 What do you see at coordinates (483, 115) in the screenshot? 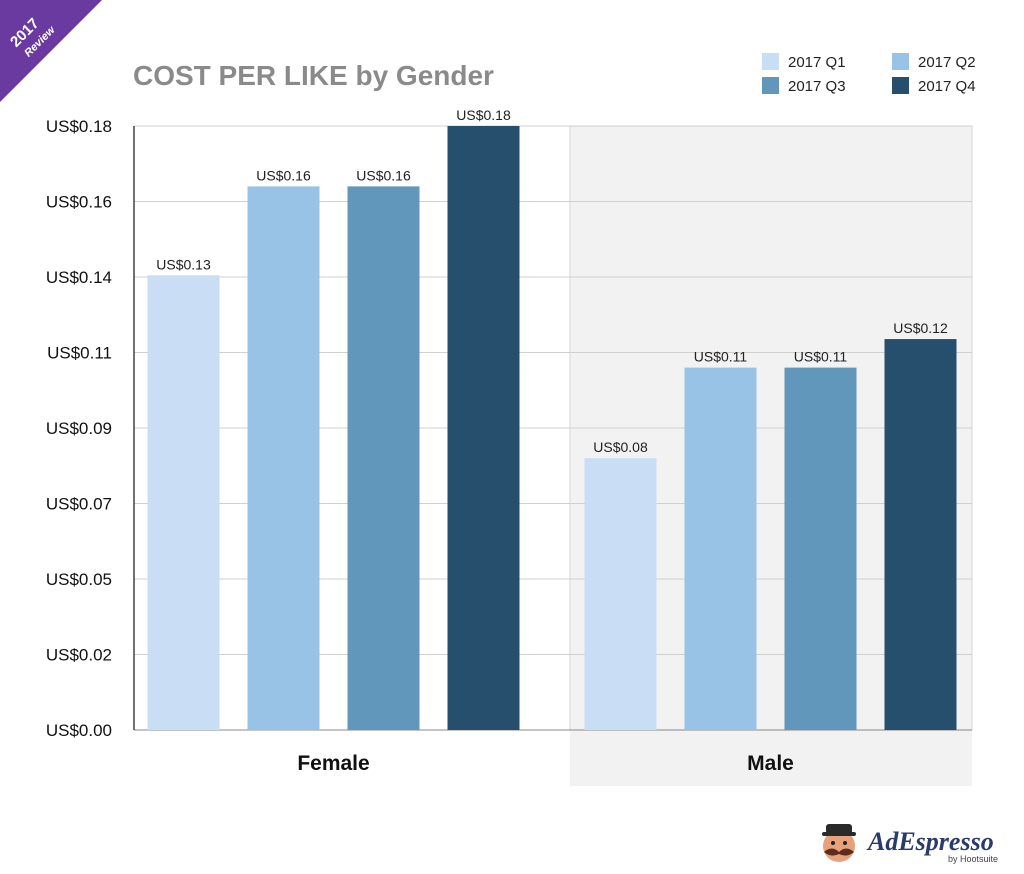
I see `data-label: US$0.18` at bounding box center [483, 115].